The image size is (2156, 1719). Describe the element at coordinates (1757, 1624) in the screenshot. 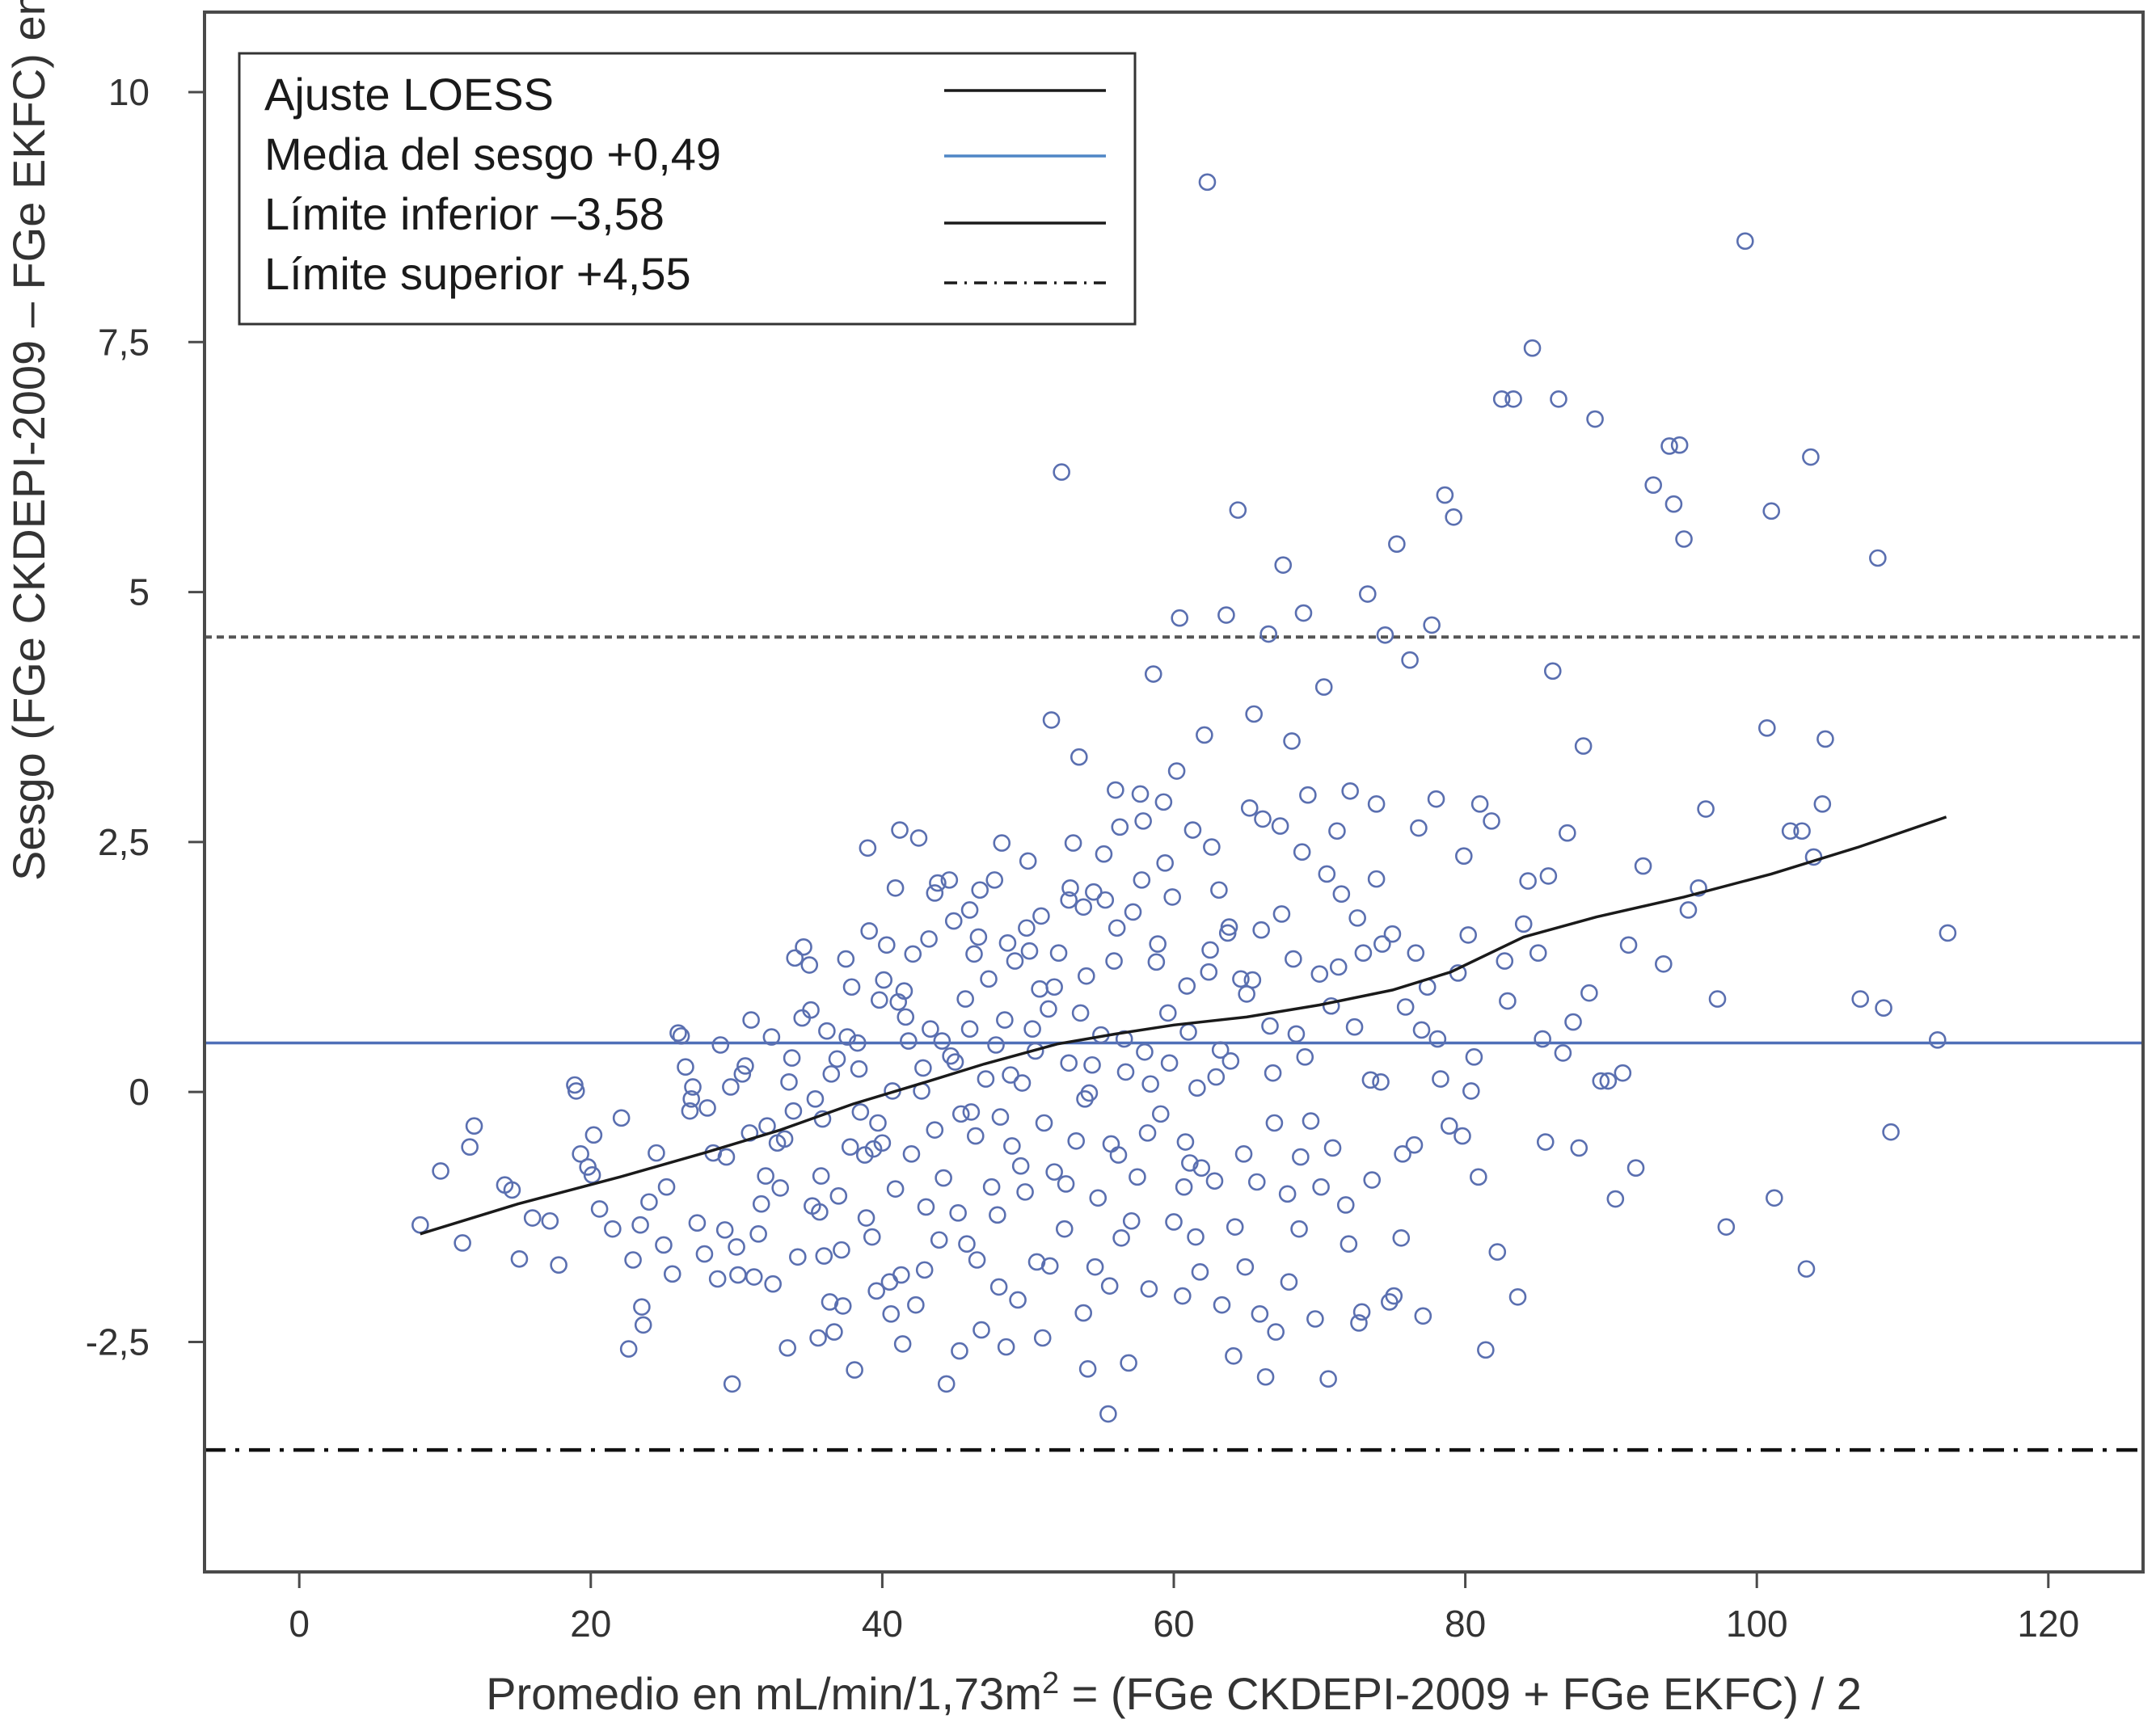

I see `x-tick-label: 100` at that location.